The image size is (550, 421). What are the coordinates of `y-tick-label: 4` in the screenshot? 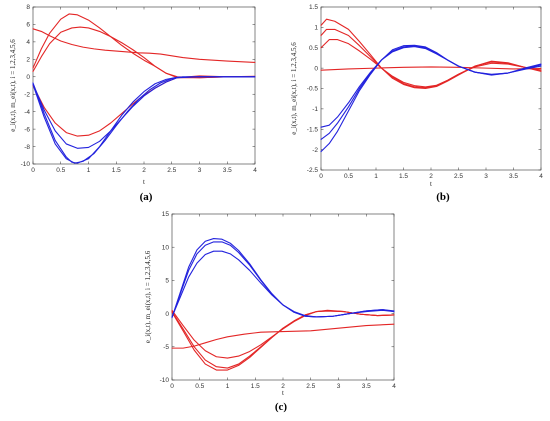 It's located at (28, 42).